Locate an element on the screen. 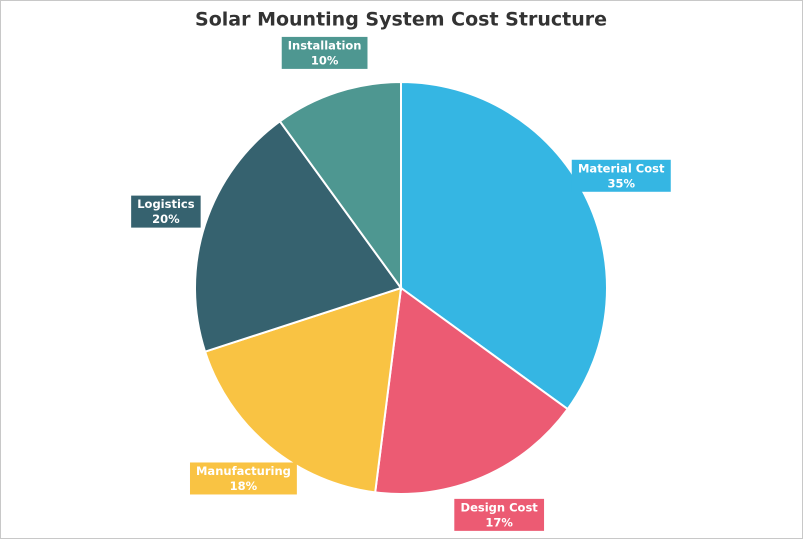 Image resolution: width=803 pixels, height=539 pixels. label-category: Design Cost is located at coordinates (500, 507).